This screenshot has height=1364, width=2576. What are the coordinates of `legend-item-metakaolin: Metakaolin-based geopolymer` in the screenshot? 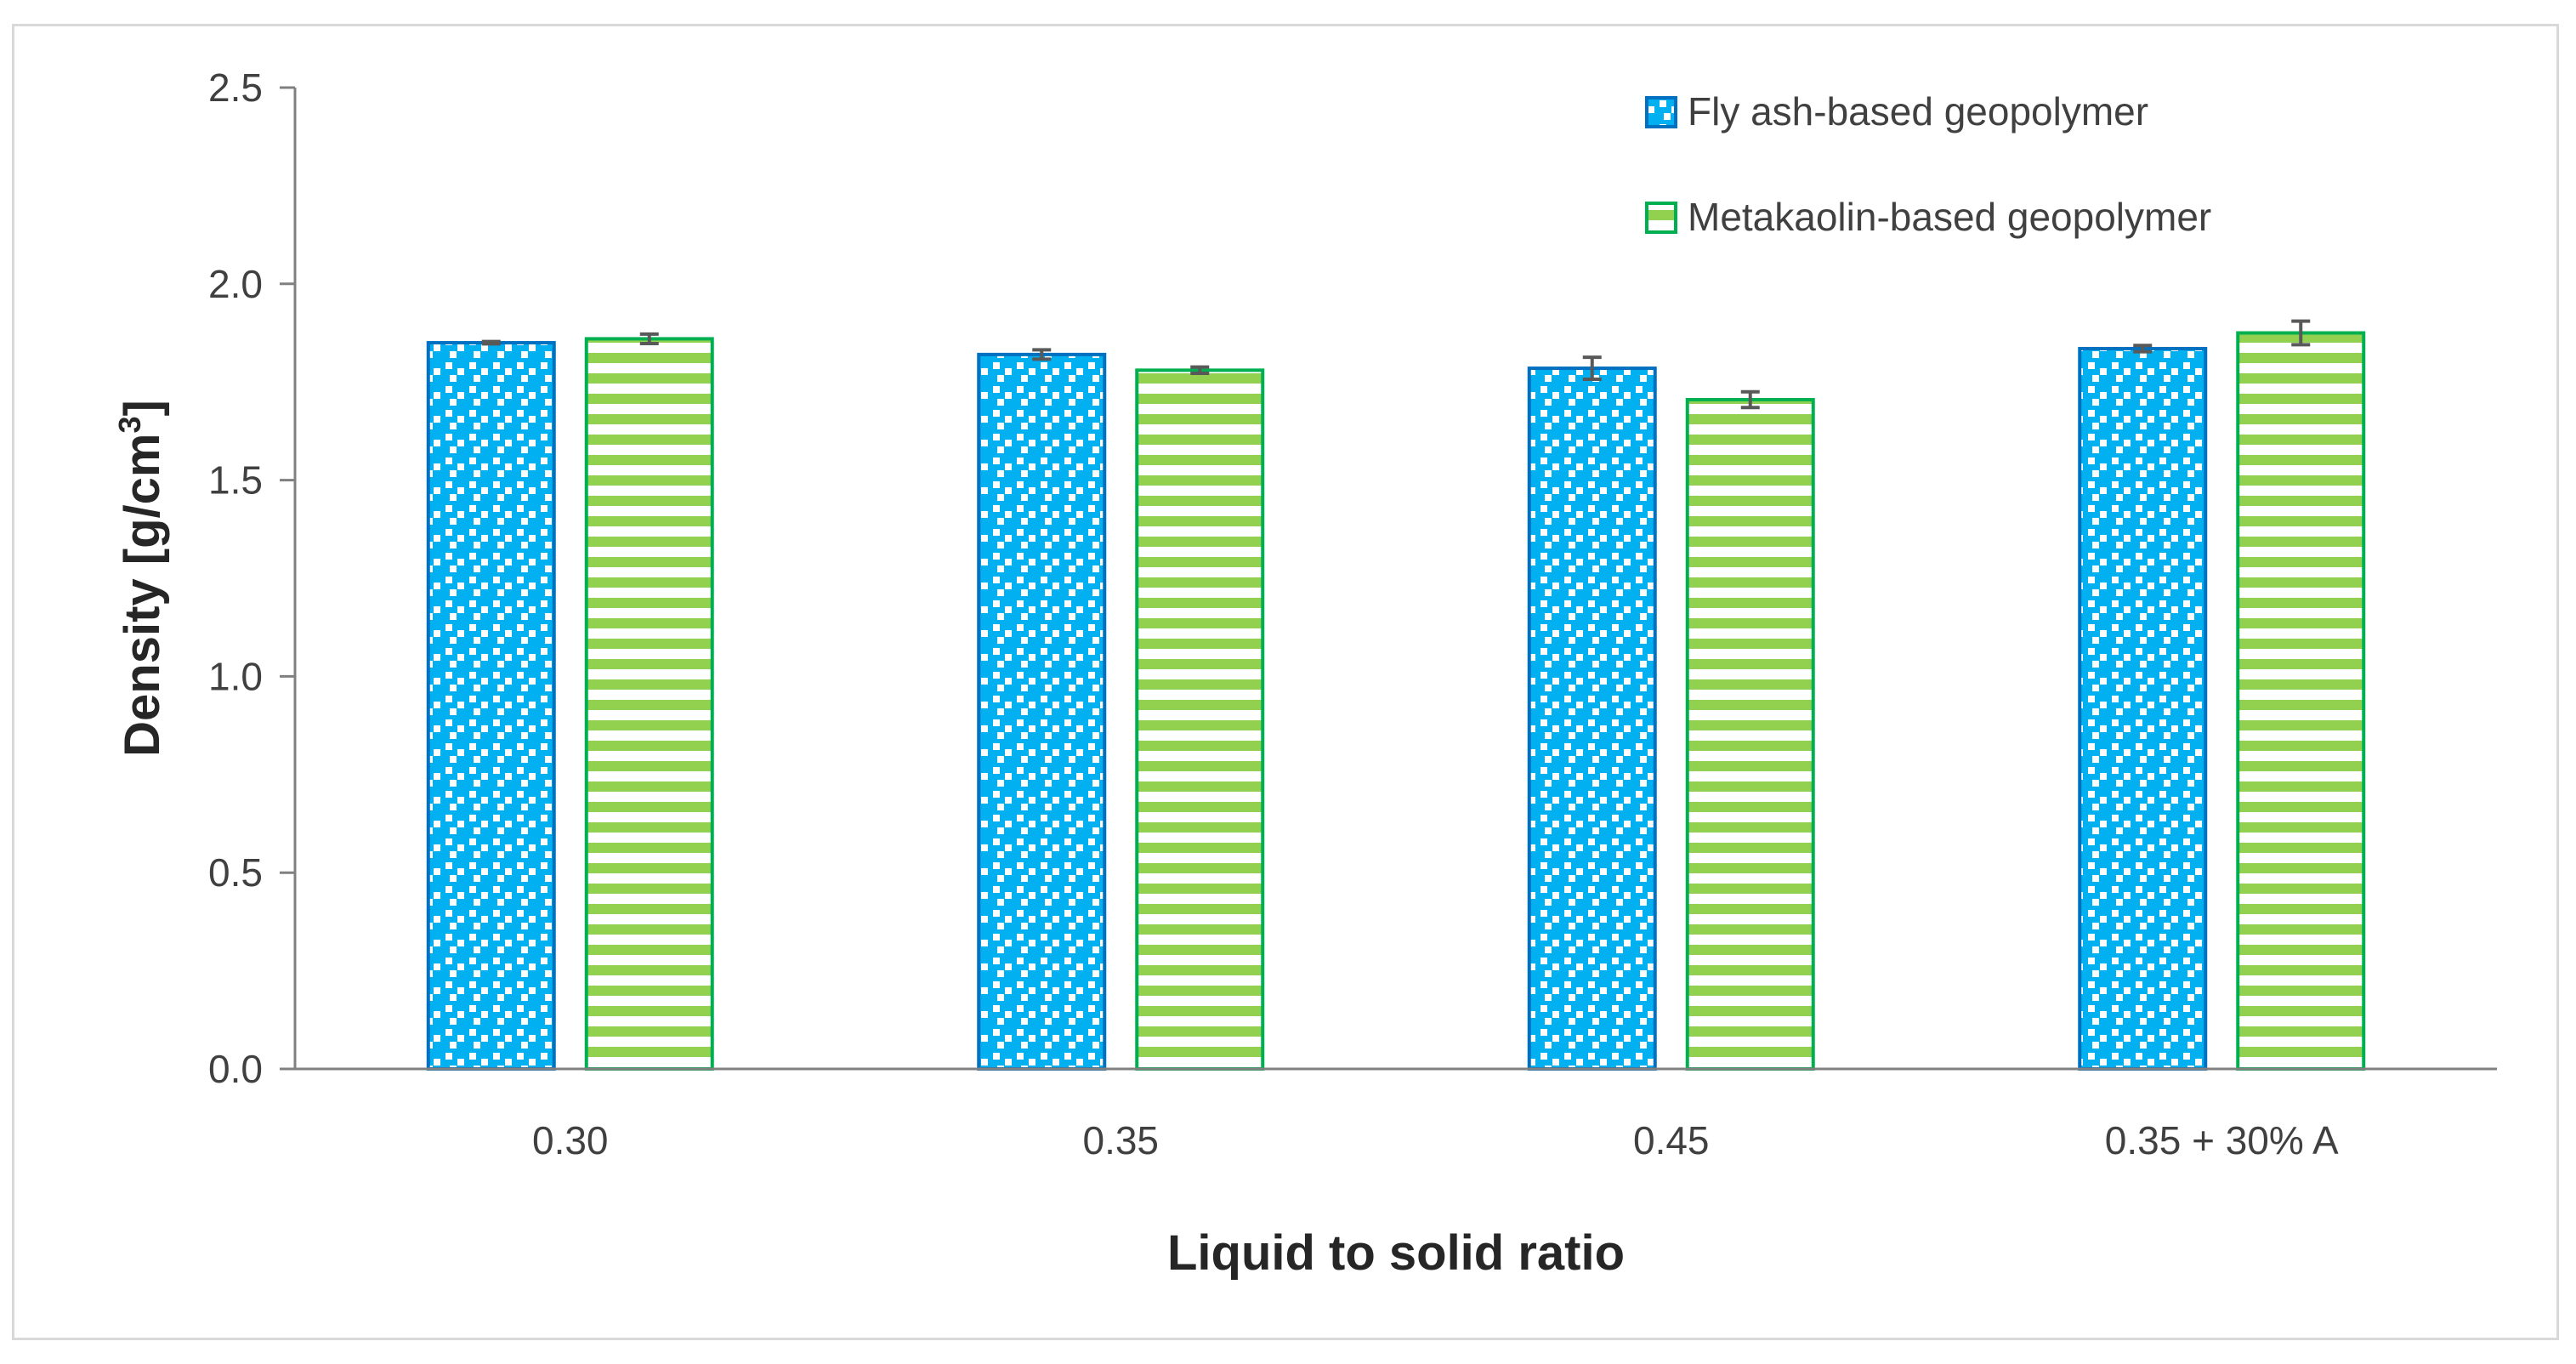 It's located at (1928, 217).